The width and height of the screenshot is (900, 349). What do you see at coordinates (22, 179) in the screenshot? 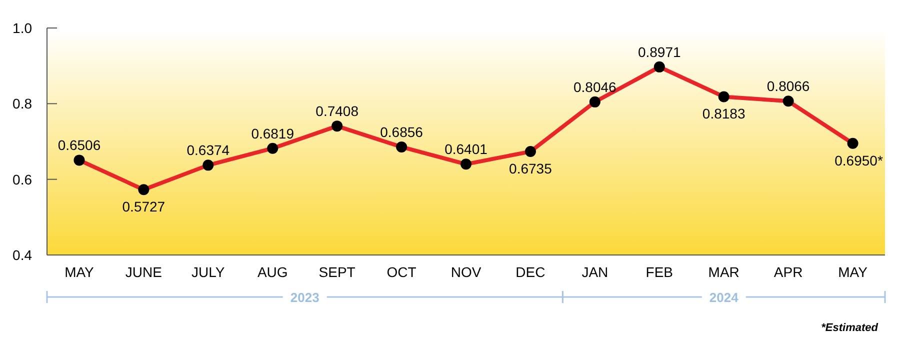
I see `y-tick-label: 0.6` at bounding box center [22, 179].